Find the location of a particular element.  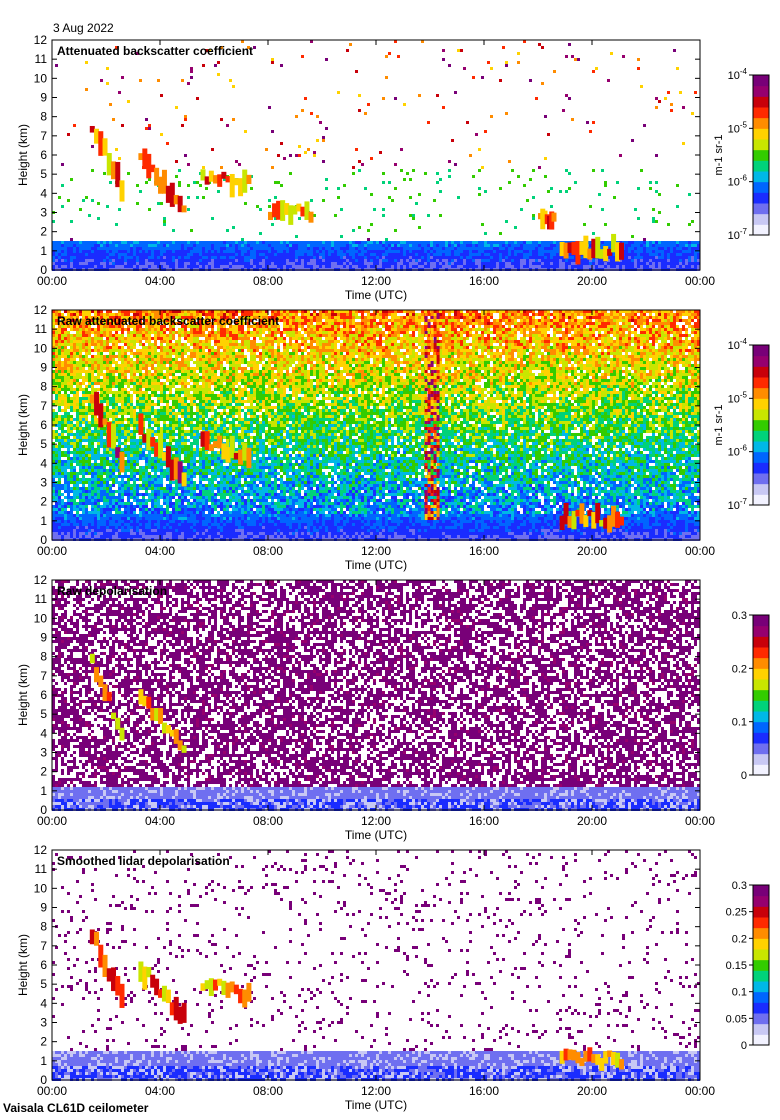

colorbar-tick-label: 10⁻⁴ is located at coordinates (738, 344).